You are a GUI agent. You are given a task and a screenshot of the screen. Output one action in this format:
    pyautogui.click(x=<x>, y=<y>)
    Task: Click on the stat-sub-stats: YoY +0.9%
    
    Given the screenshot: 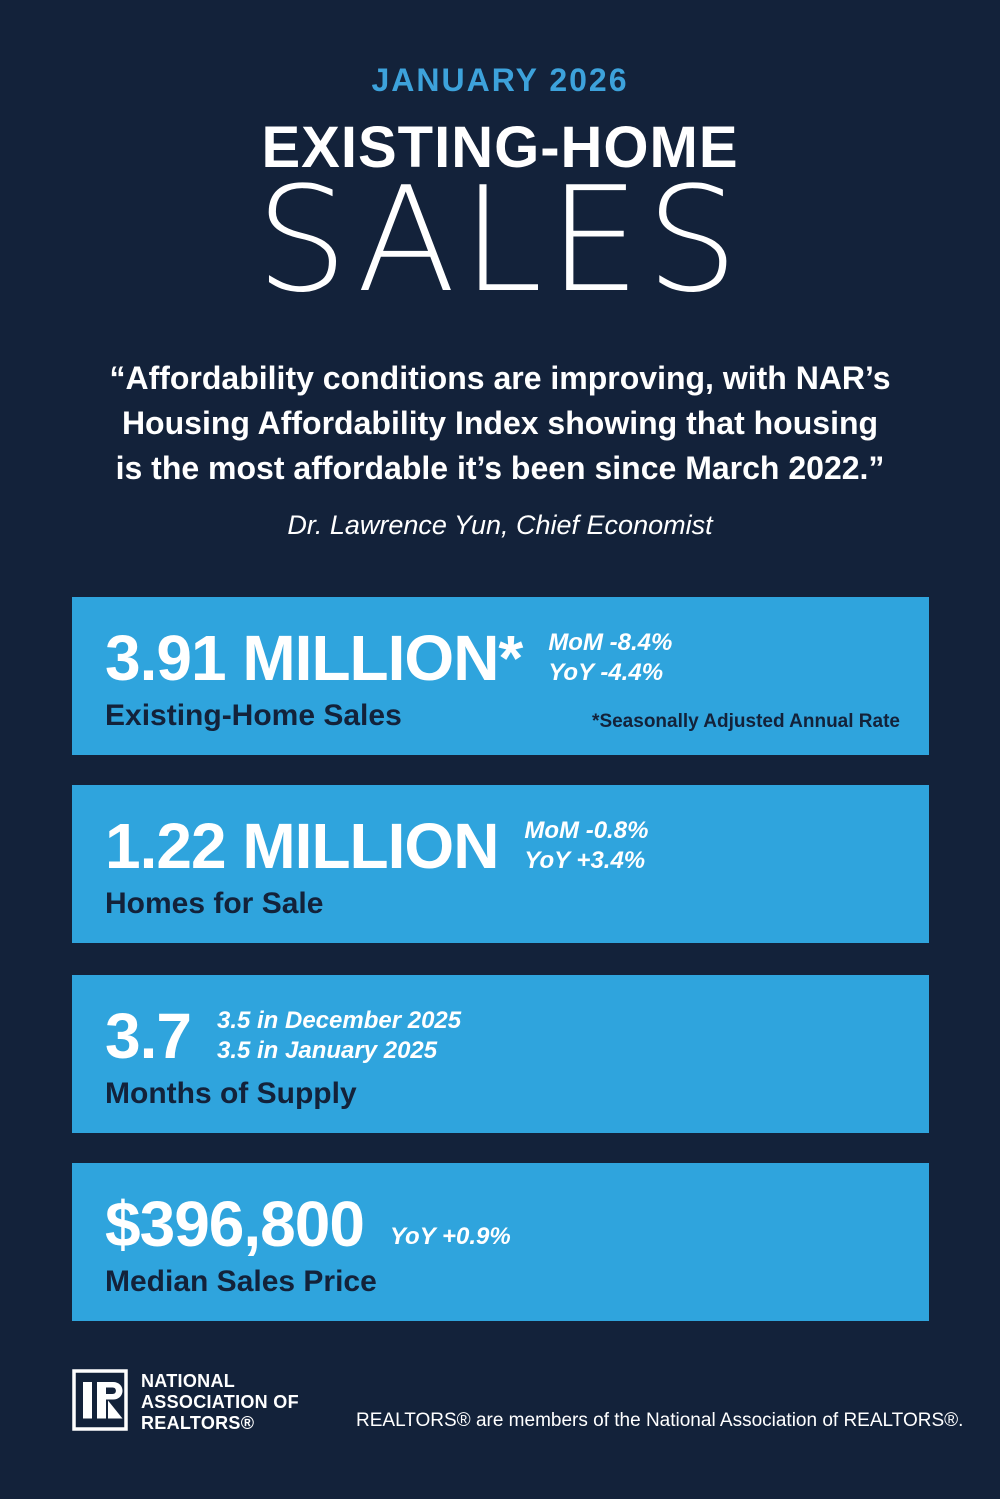 What is the action you would take?
    pyautogui.click(x=450, y=1237)
    